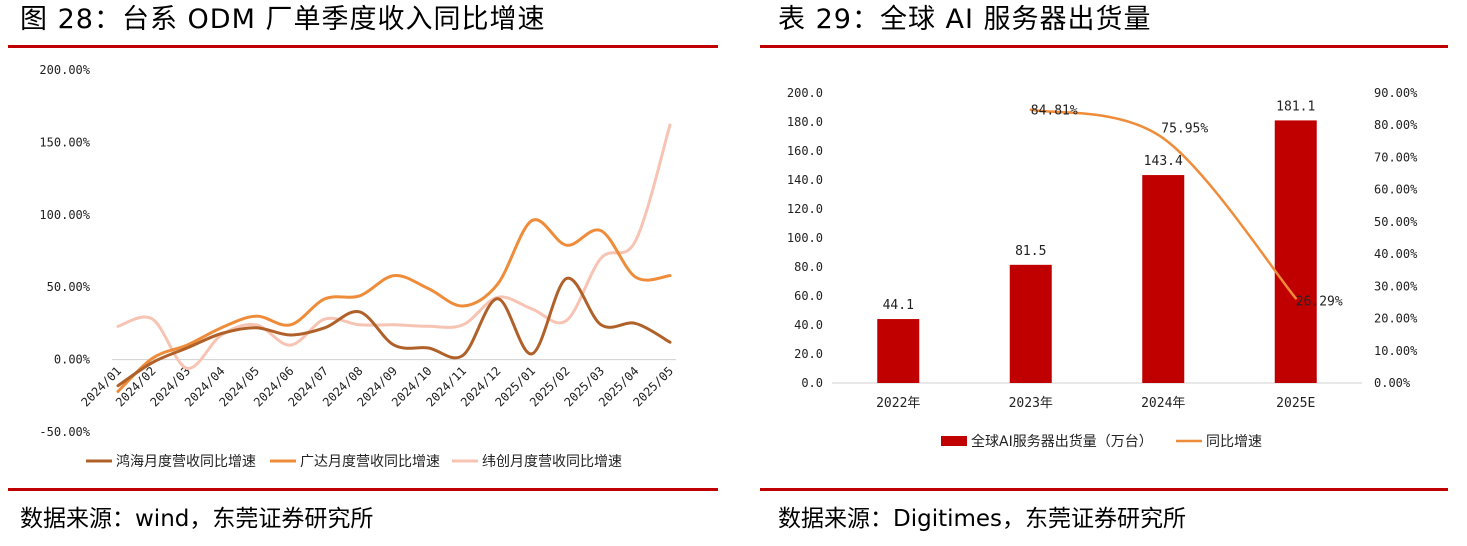 The width and height of the screenshot is (1467, 546). I want to click on right-chart-title: 表 29：全球 AI 服务器出货量, so click(965, 19).